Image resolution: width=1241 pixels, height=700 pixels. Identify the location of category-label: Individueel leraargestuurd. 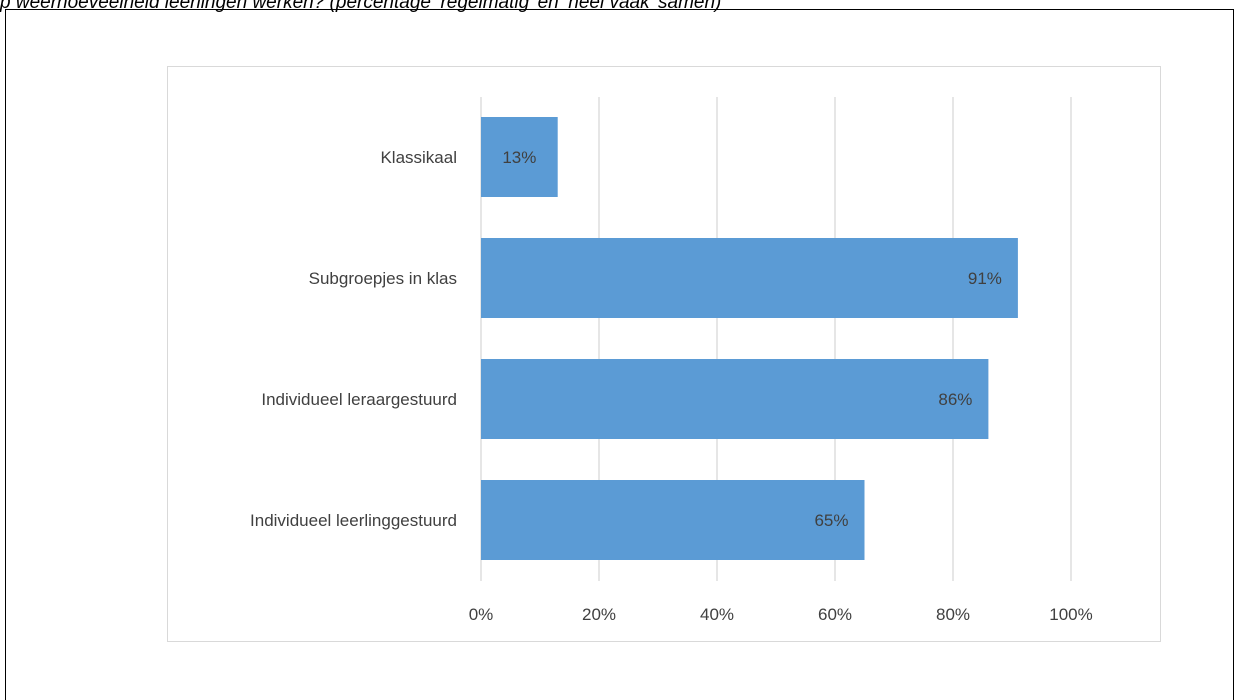
(359, 399).